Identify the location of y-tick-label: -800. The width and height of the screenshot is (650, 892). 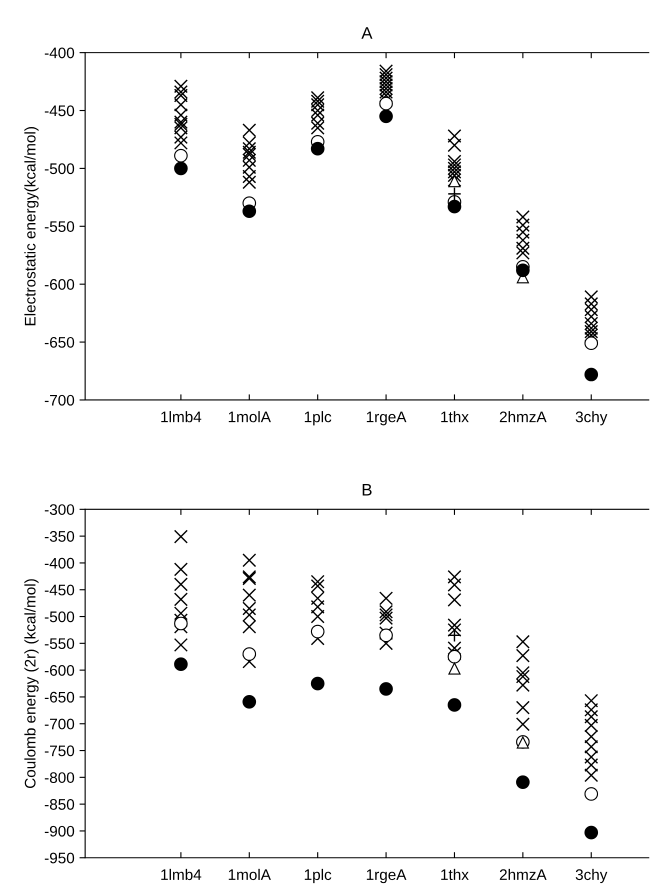
(59, 778).